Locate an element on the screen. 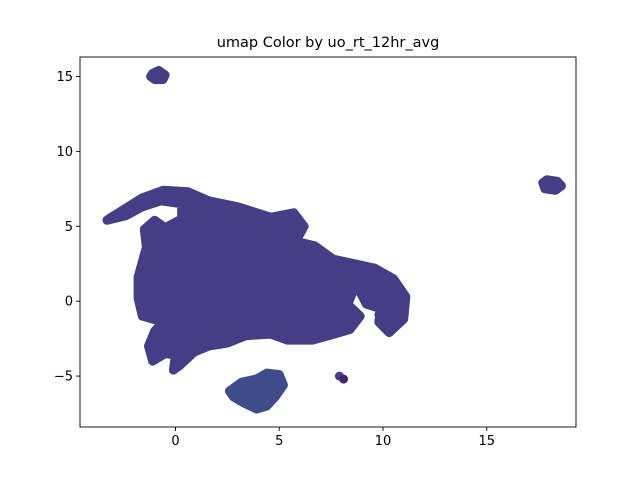  x-tick-label: 10 is located at coordinates (383, 441).